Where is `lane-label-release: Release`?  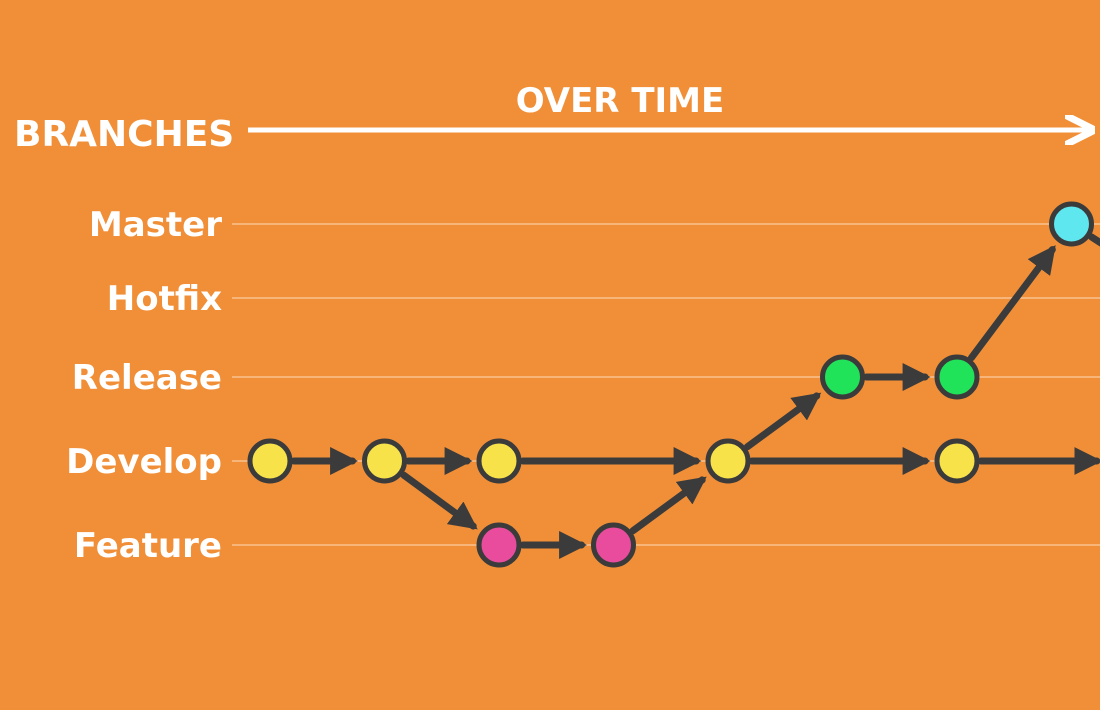
lane-label-release: Release is located at coordinates (147, 378).